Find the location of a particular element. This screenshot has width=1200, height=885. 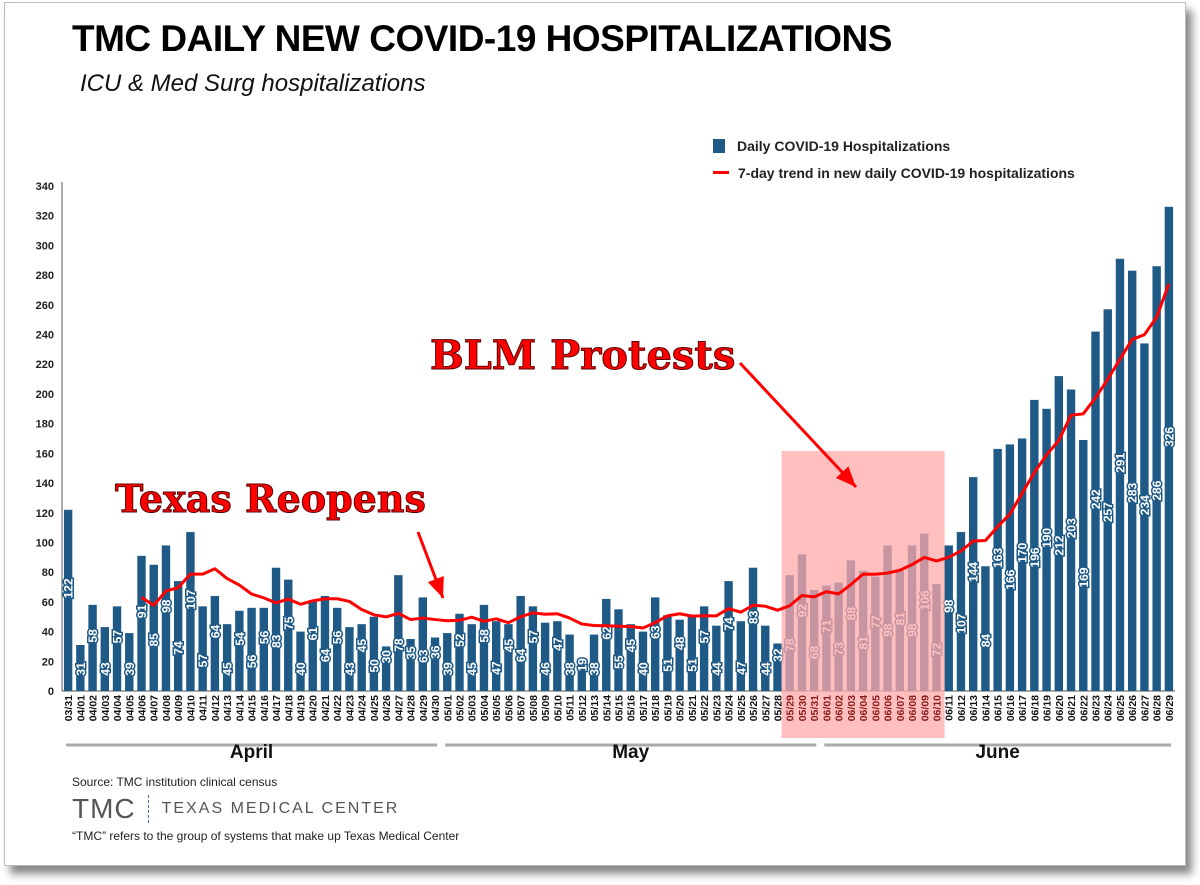

tmc-logo: TMC TEXAS MEDICAL CENTER is located at coordinates (235, 809).